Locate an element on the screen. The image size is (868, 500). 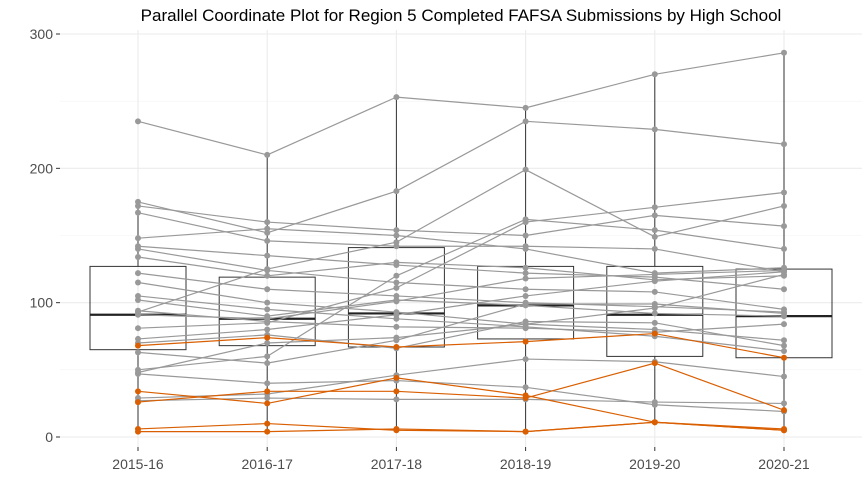
x-tick-label: 2018-19 is located at coordinates (526, 464).